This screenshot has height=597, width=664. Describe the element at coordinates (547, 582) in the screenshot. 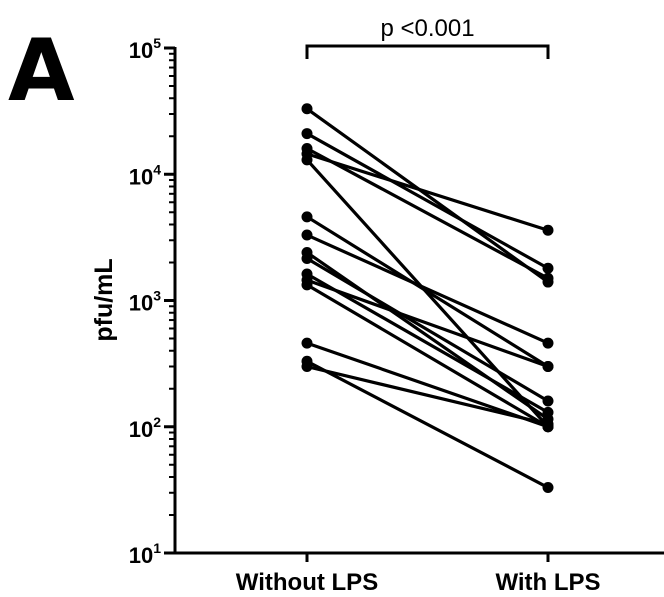

I see `x-tick-label: With LPS` at that location.